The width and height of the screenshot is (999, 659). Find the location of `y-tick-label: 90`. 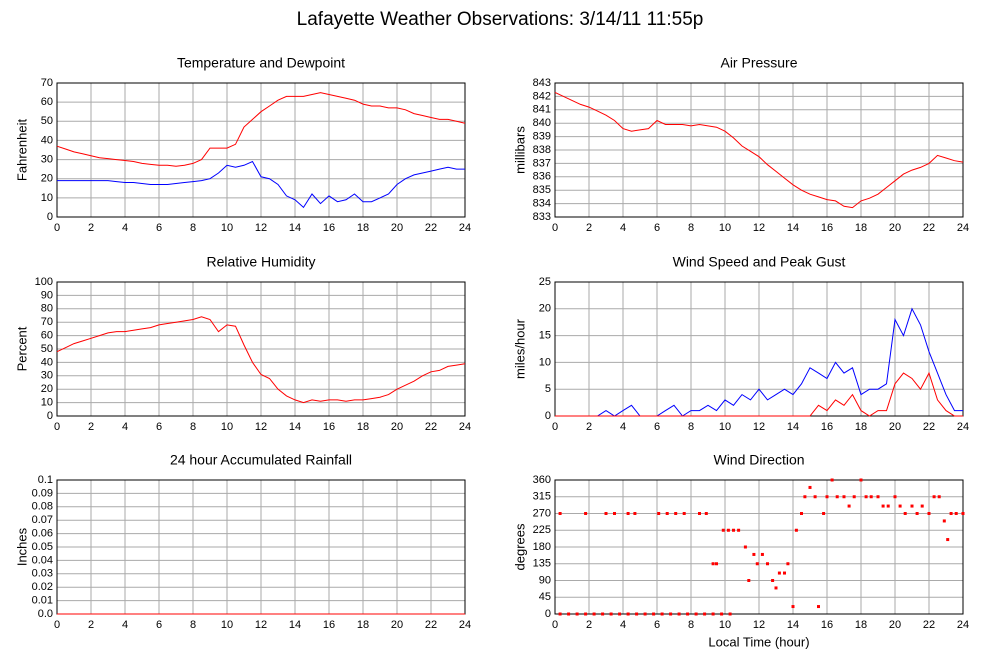

y-tick-label: 90 is located at coordinates (47, 295).